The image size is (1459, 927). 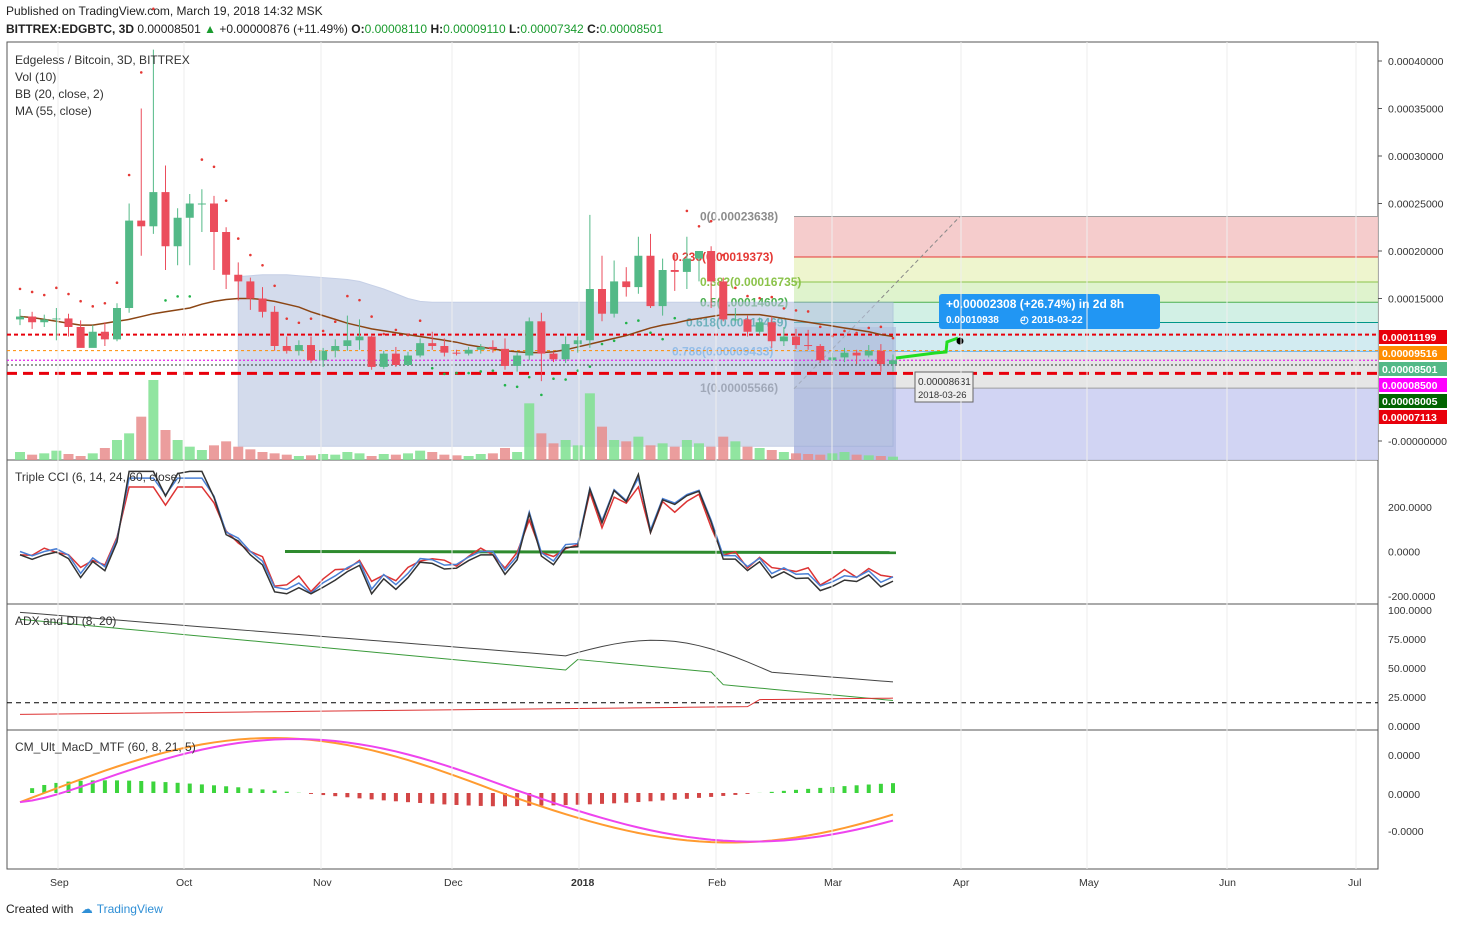 I want to click on cursor-date: 2018-03-26, so click(x=942, y=395).